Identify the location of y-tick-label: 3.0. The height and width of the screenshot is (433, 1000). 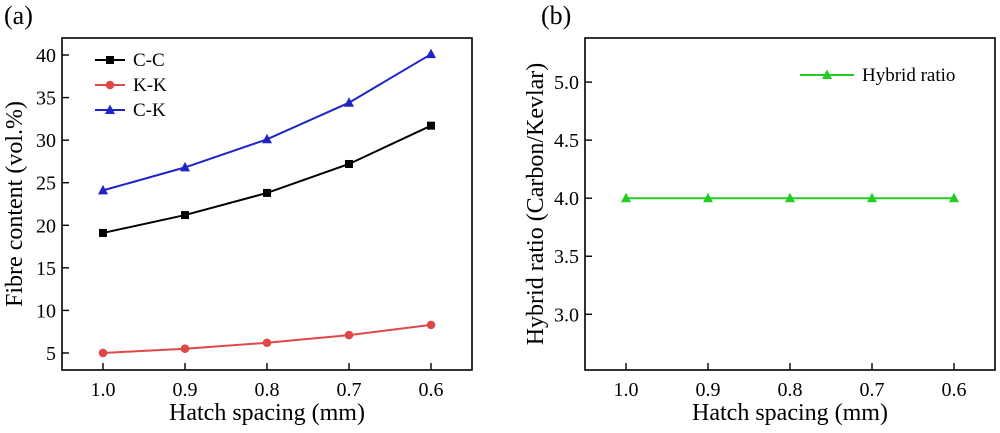
(566, 315).